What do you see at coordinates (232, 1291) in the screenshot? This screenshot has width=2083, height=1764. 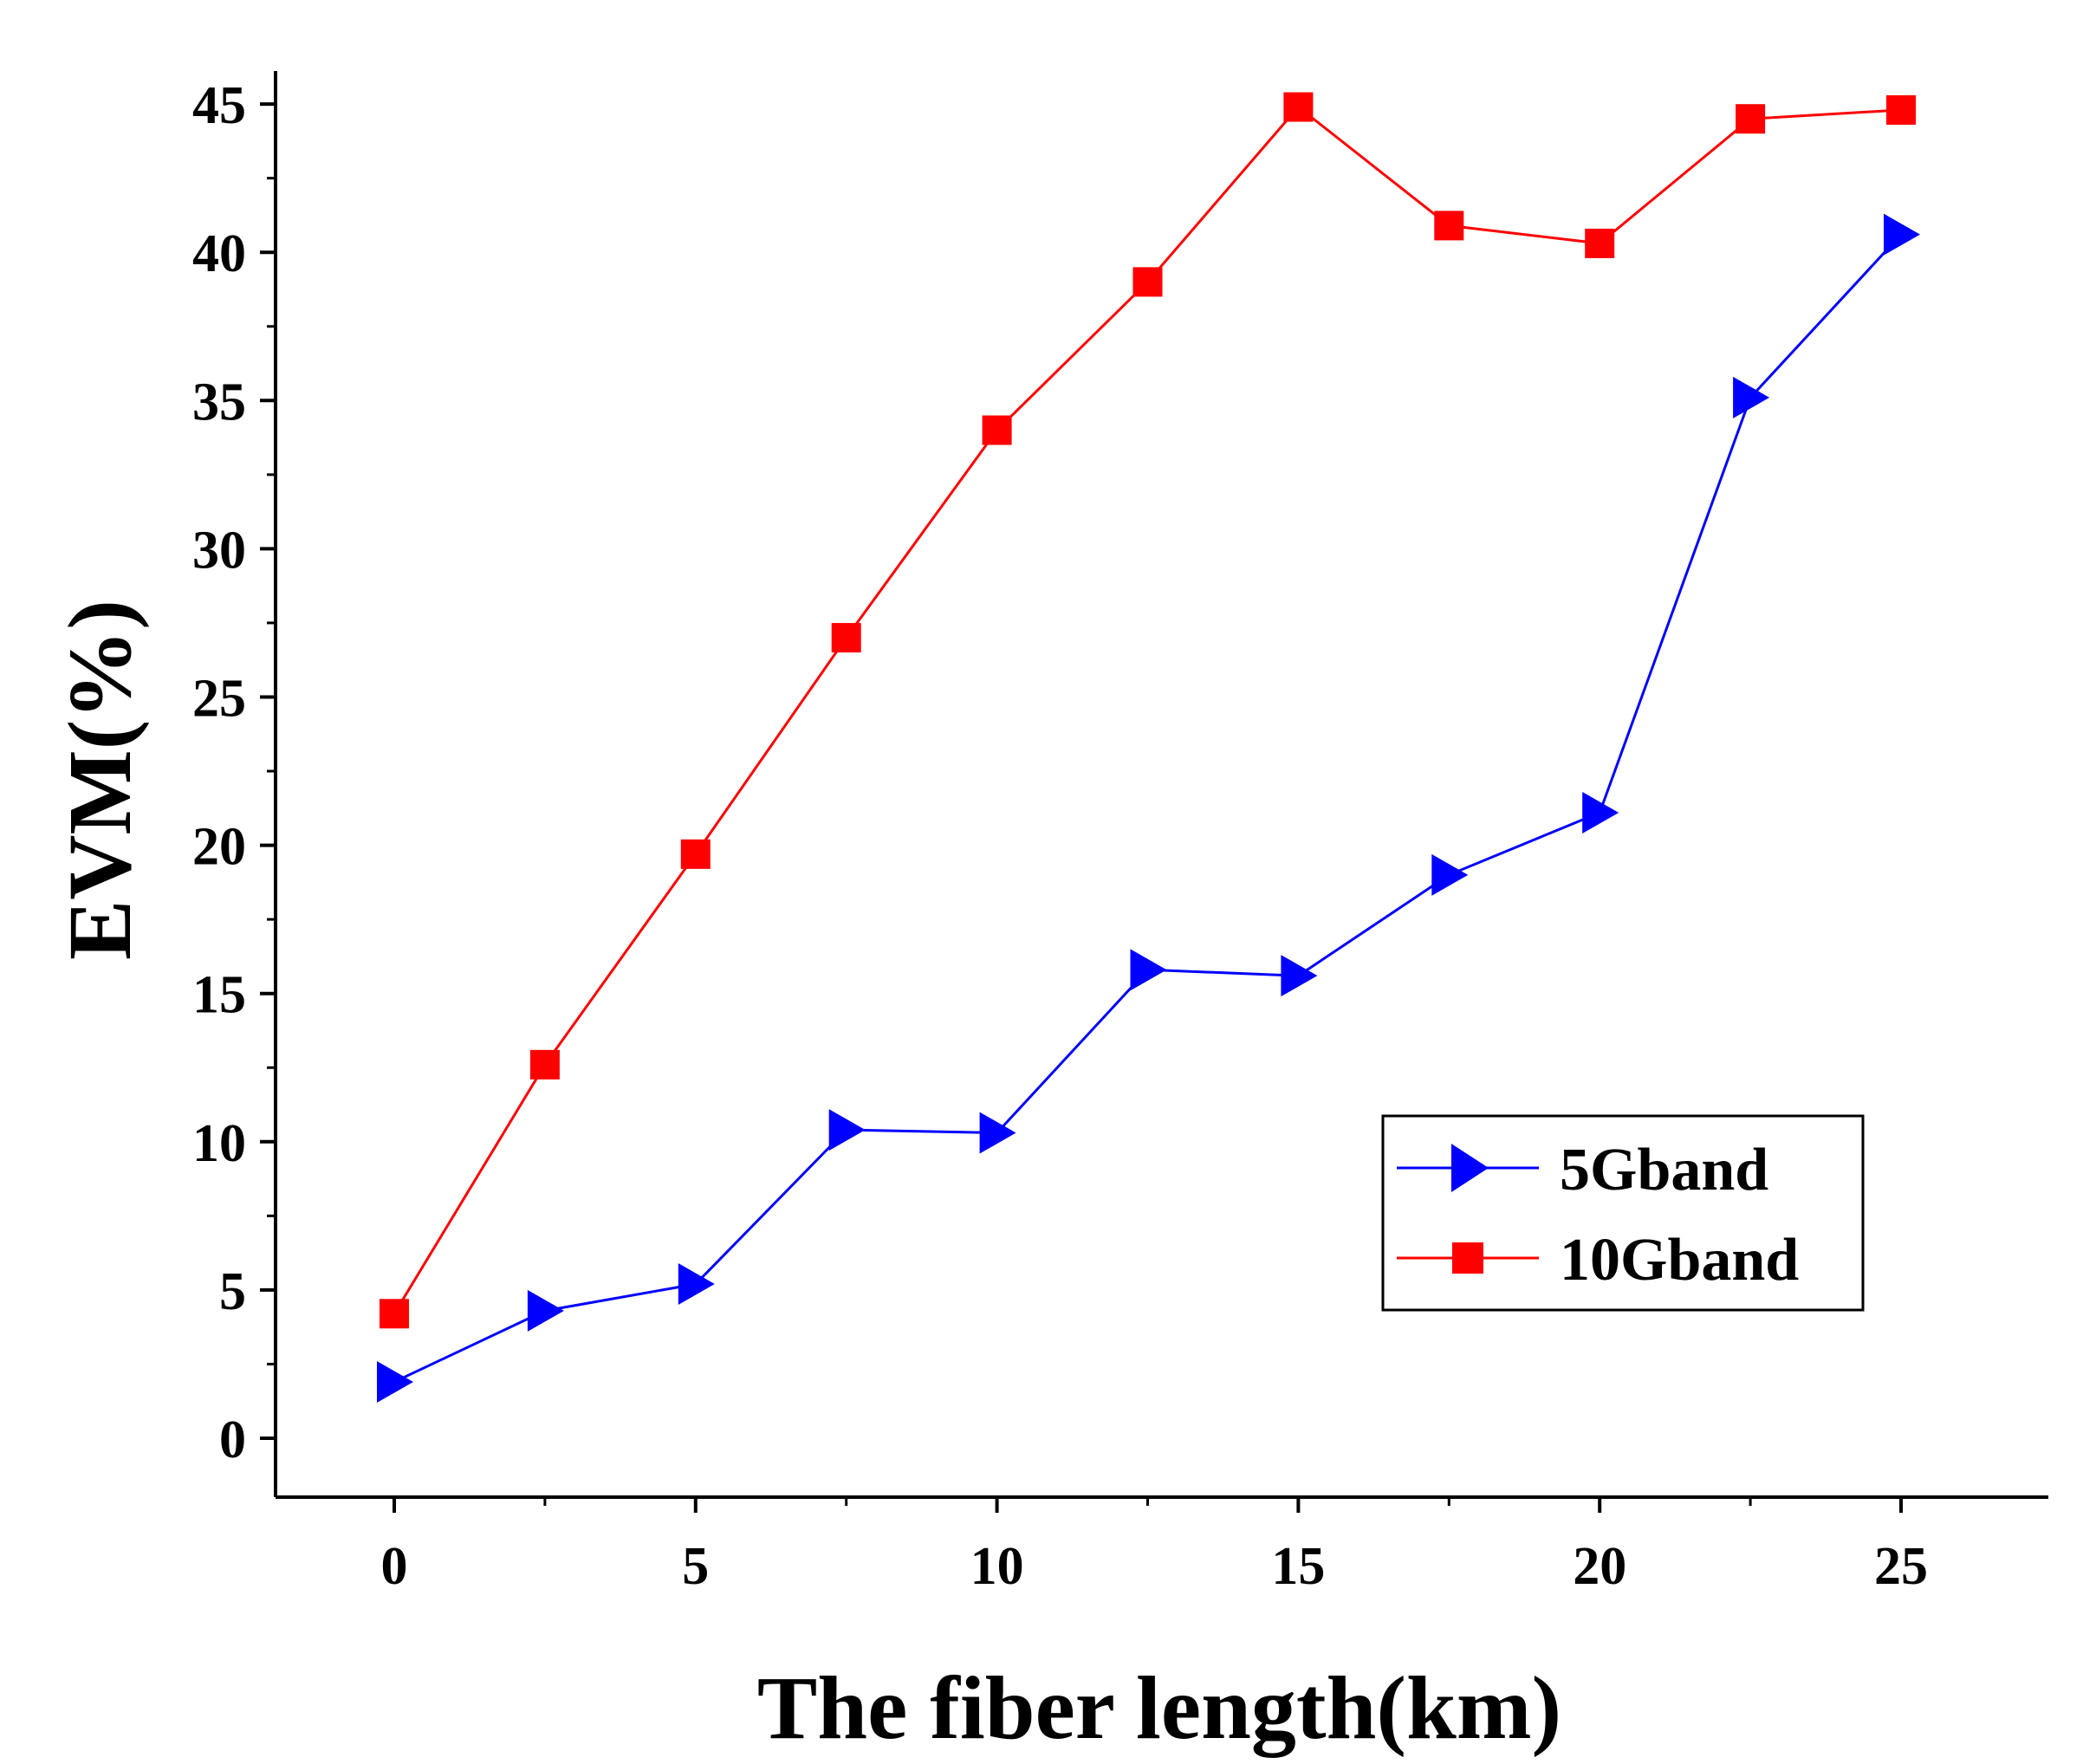 I see `y-tick-label: 5` at bounding box center [232, 1291].